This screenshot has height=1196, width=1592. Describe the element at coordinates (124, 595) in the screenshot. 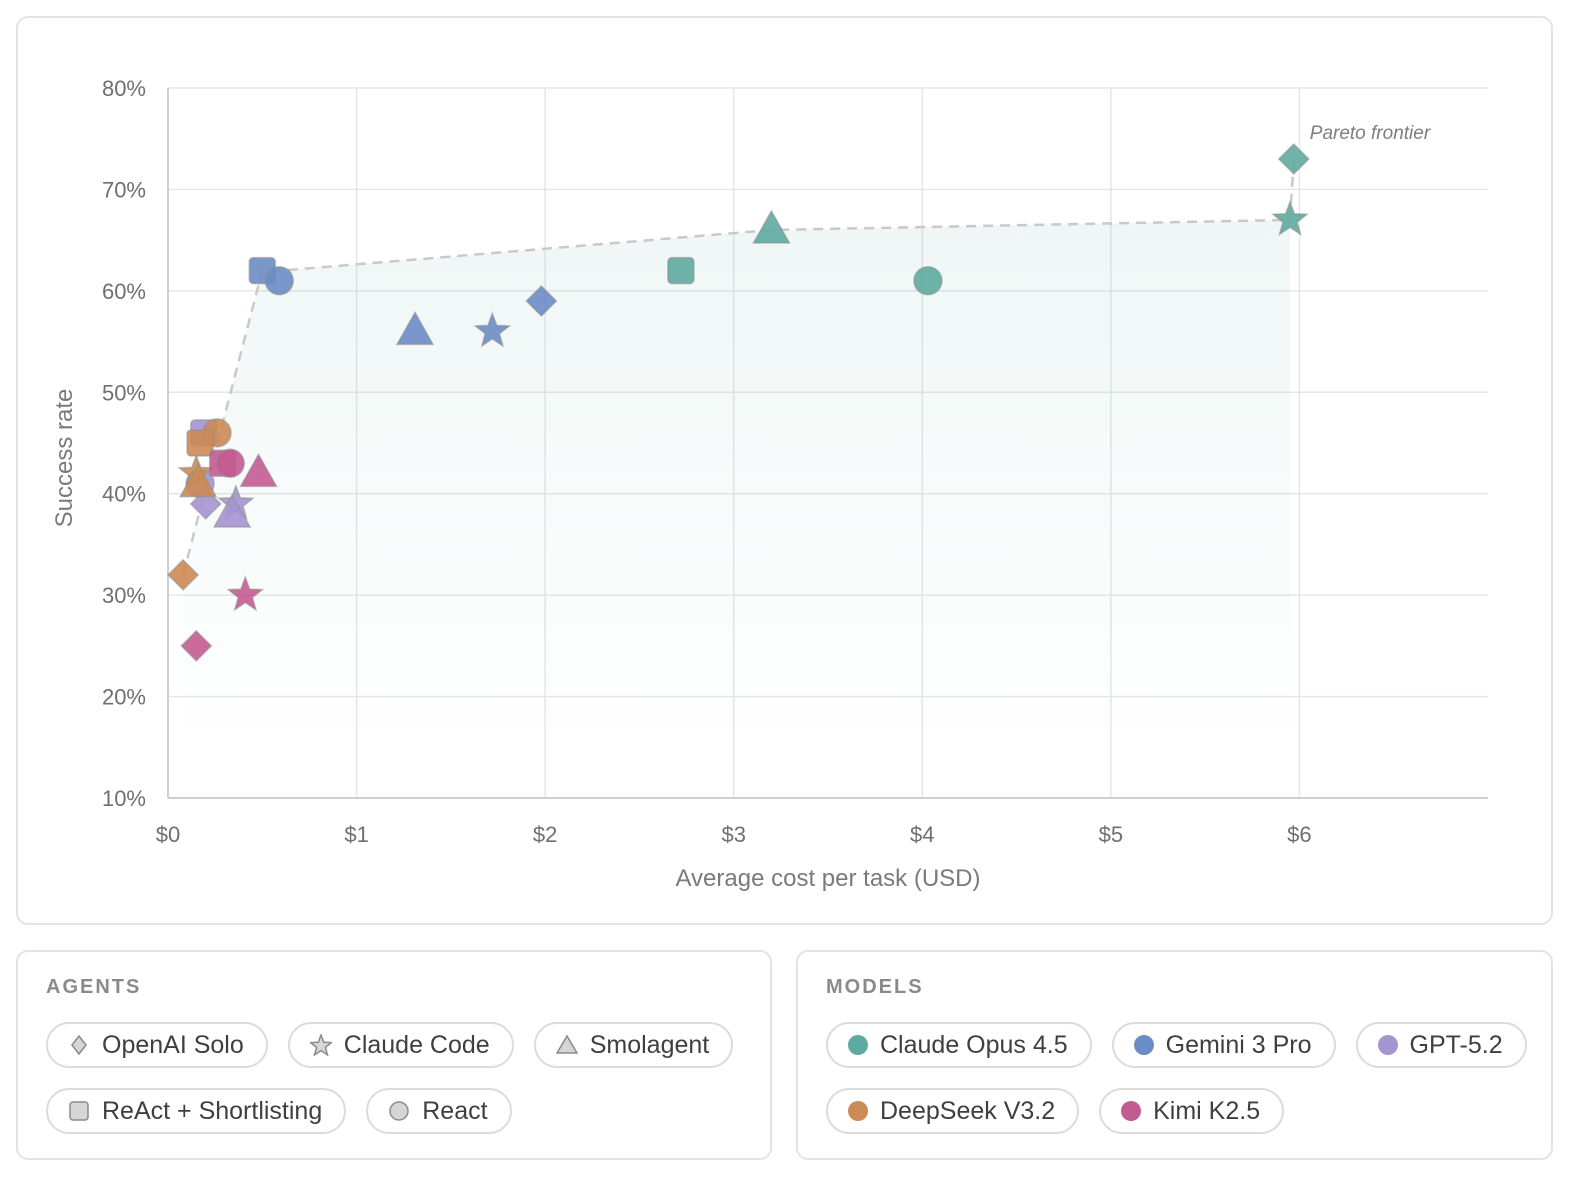

I see `y-tick-label: 30%` at that location.